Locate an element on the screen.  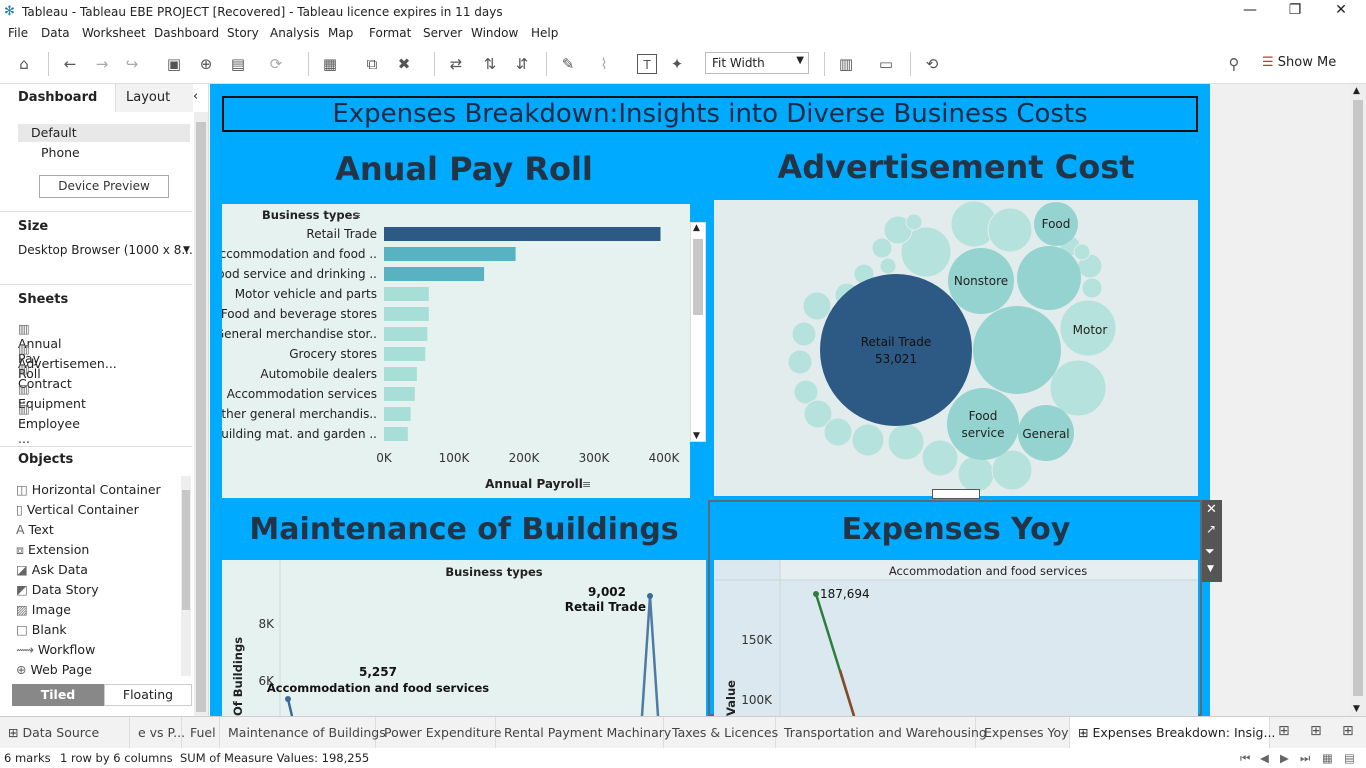
menu-window: Window is located at coordinates (495, 33).